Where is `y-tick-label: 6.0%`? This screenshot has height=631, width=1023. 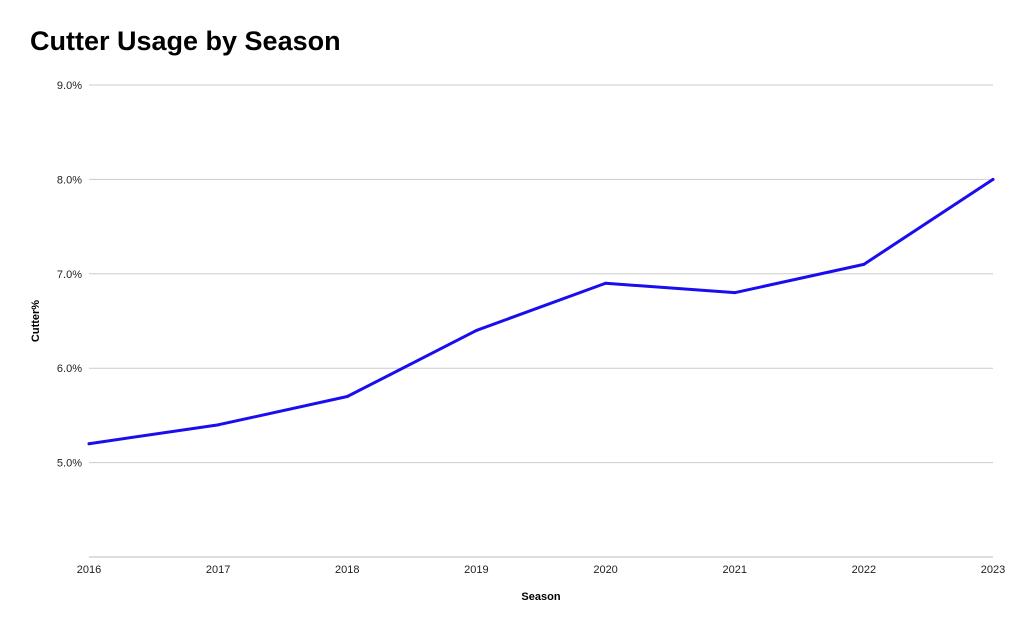 y-tick-label: 6.0% is located at coordinates (69, 369).